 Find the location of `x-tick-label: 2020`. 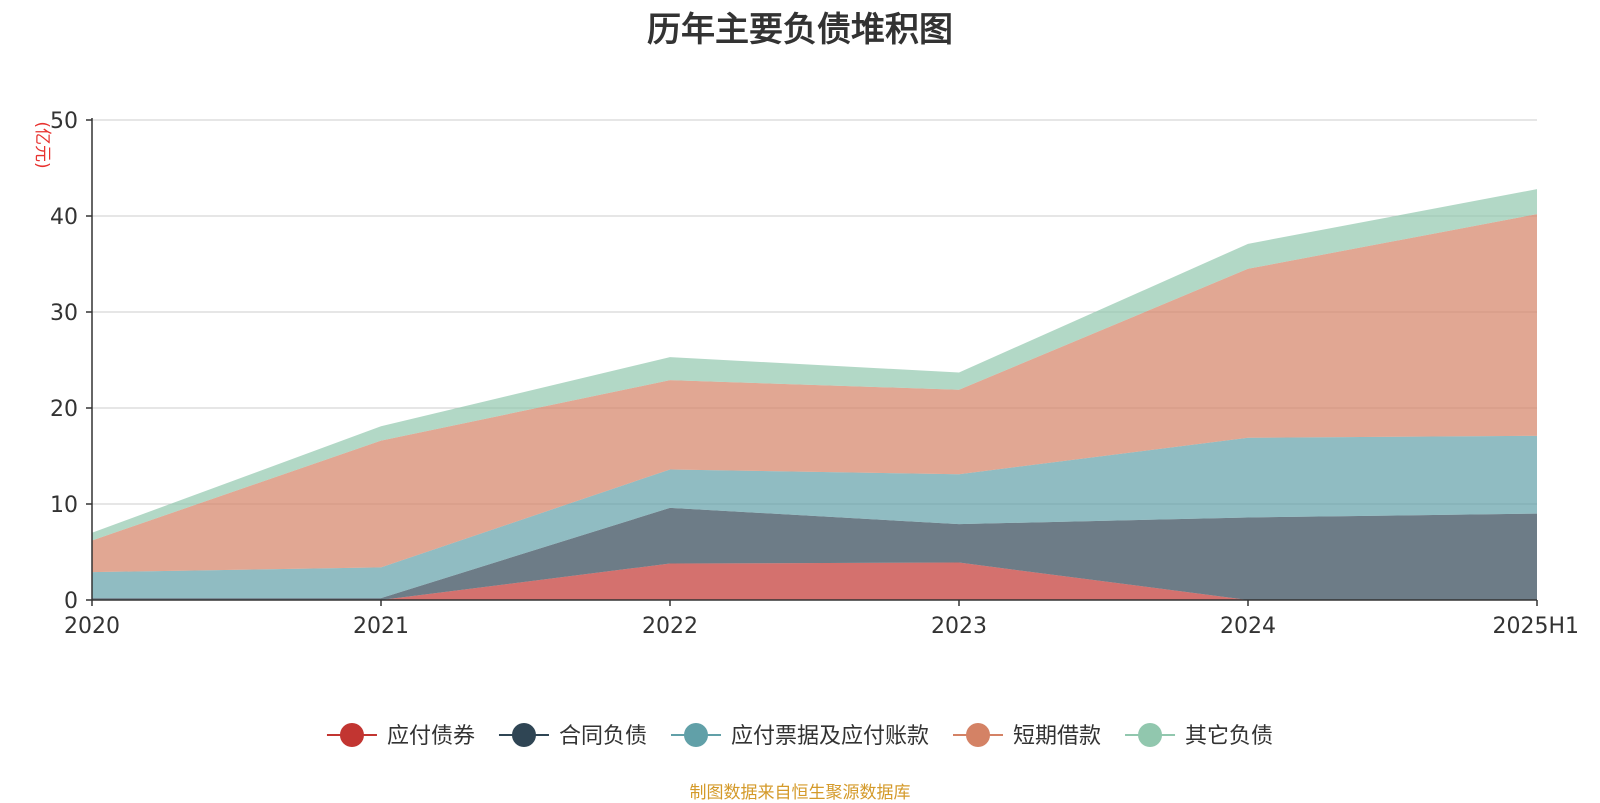

x-tick-label: 2020 is located at coordinates (92, 626).